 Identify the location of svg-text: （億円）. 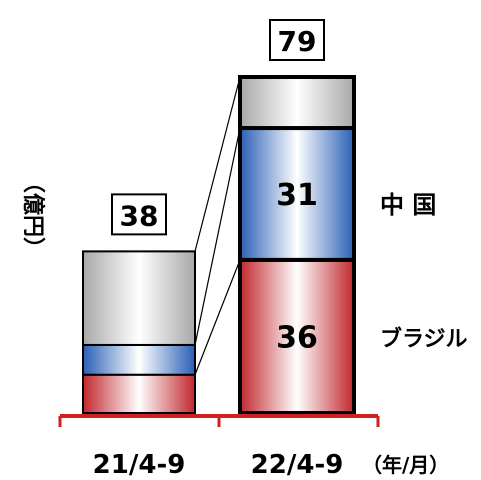
(33, 215).